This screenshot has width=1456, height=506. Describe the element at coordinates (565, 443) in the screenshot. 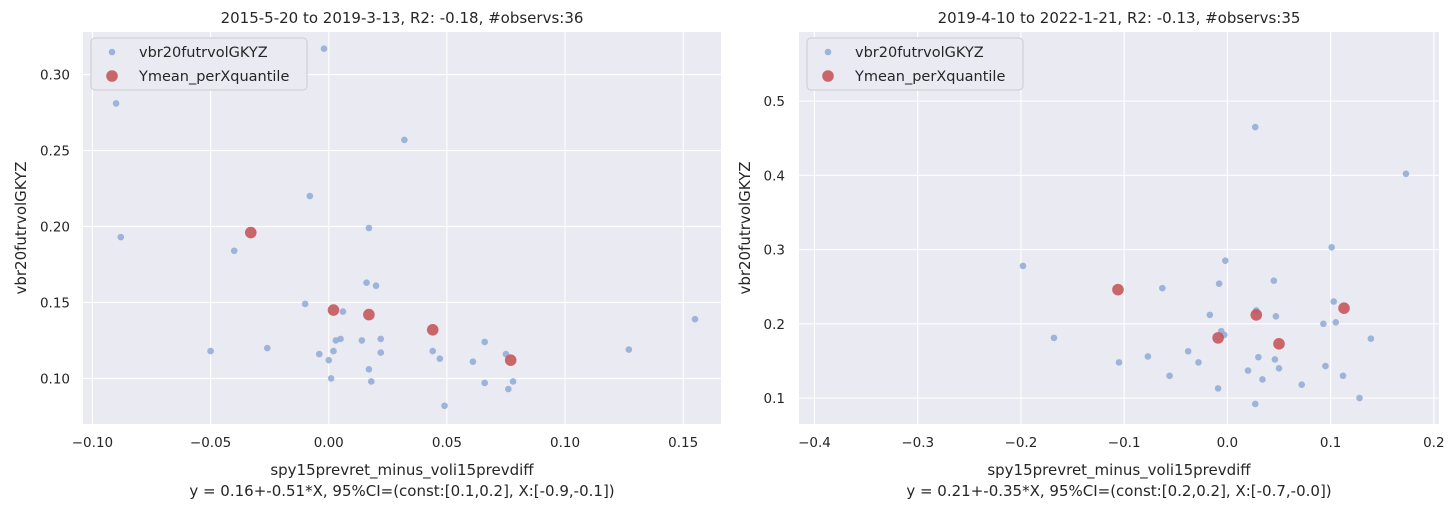

I see `x-tick-label: 0.10` at that location.